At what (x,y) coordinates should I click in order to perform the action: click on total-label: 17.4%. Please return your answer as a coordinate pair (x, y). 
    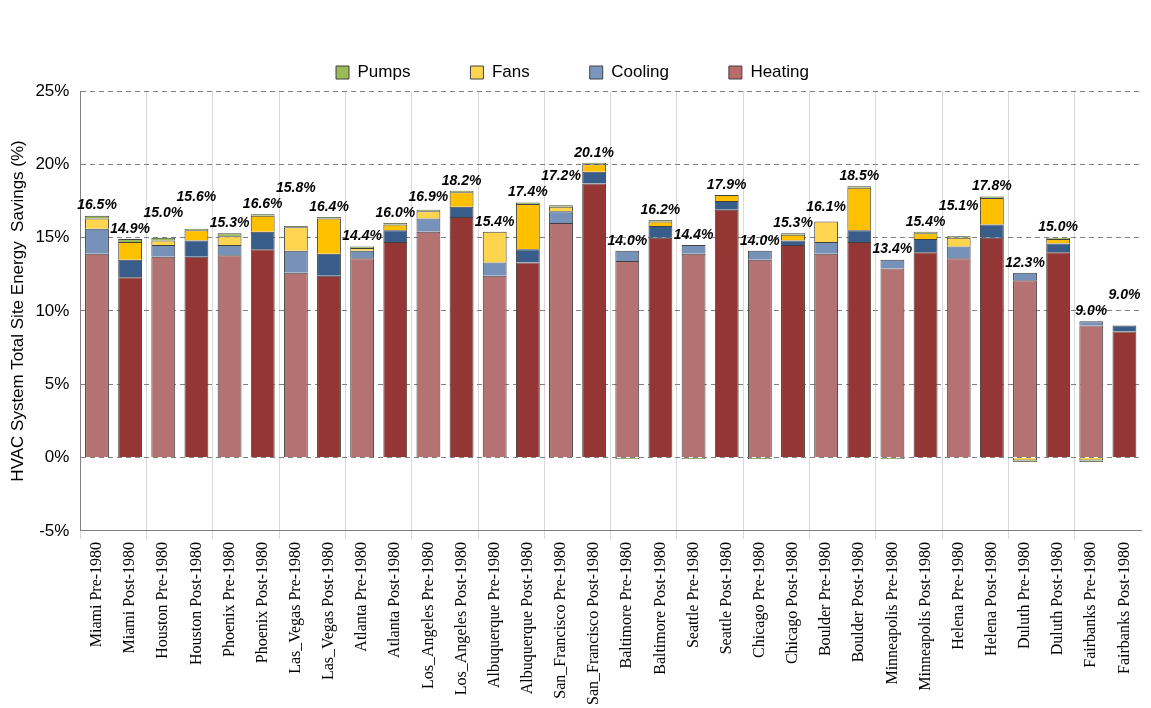
    Looking at the image, I should click on (528, 191).